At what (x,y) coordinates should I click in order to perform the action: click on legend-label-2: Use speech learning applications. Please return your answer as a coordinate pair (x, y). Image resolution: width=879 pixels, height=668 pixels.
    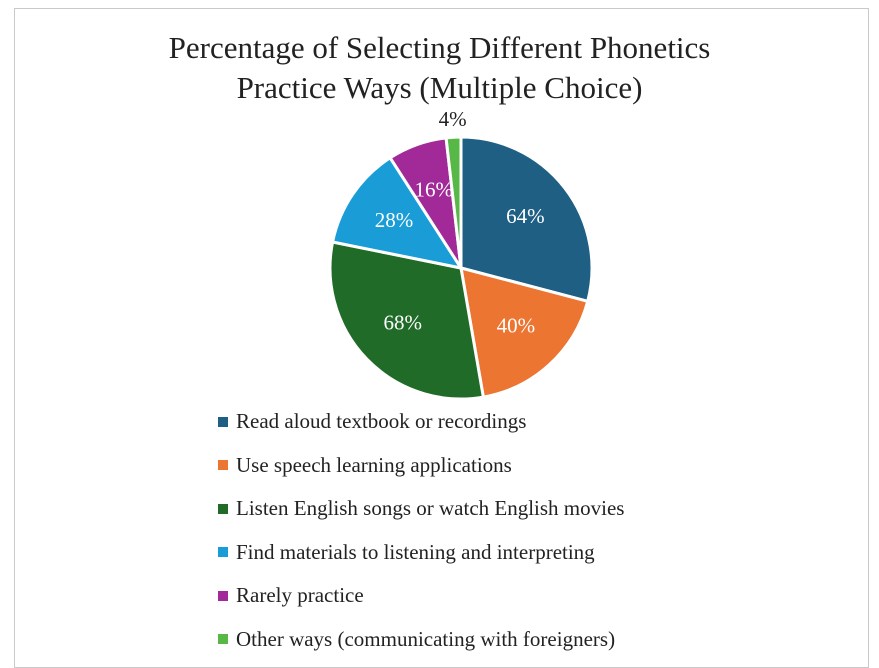
    Looking at the image, I should click on (374, 464).